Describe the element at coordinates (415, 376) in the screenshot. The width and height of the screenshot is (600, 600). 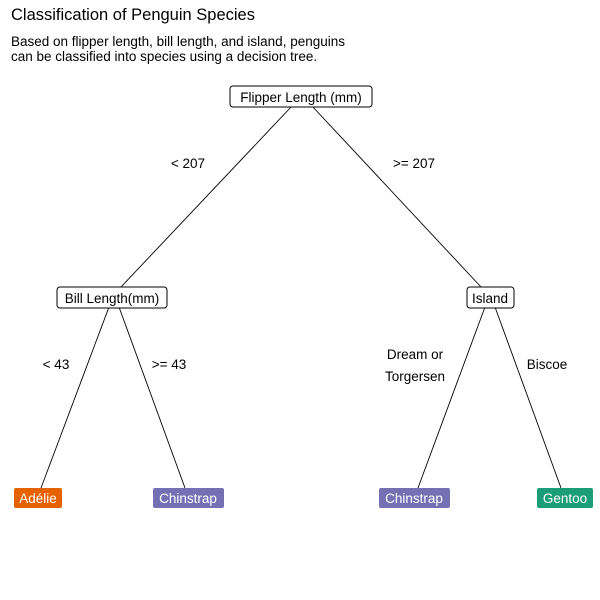
I see `edge-label-island-left-line-2: Torgersen` at that location.